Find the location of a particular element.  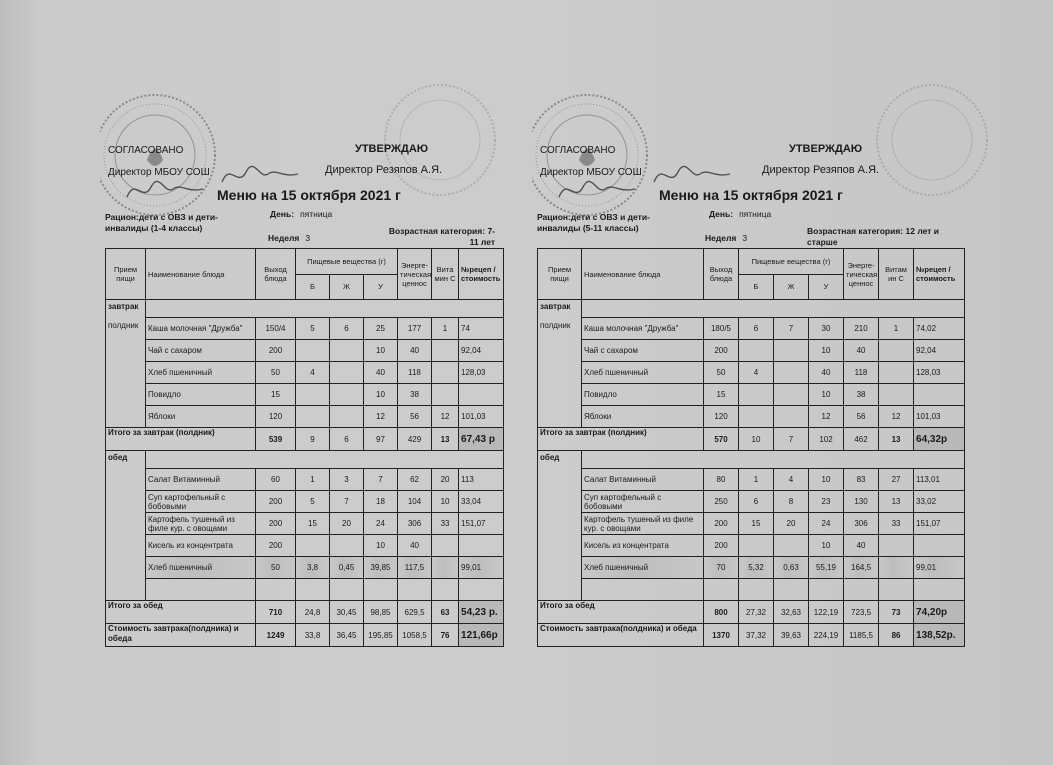

age-label: Возрастная категория: is located at coordinates (855, 231).